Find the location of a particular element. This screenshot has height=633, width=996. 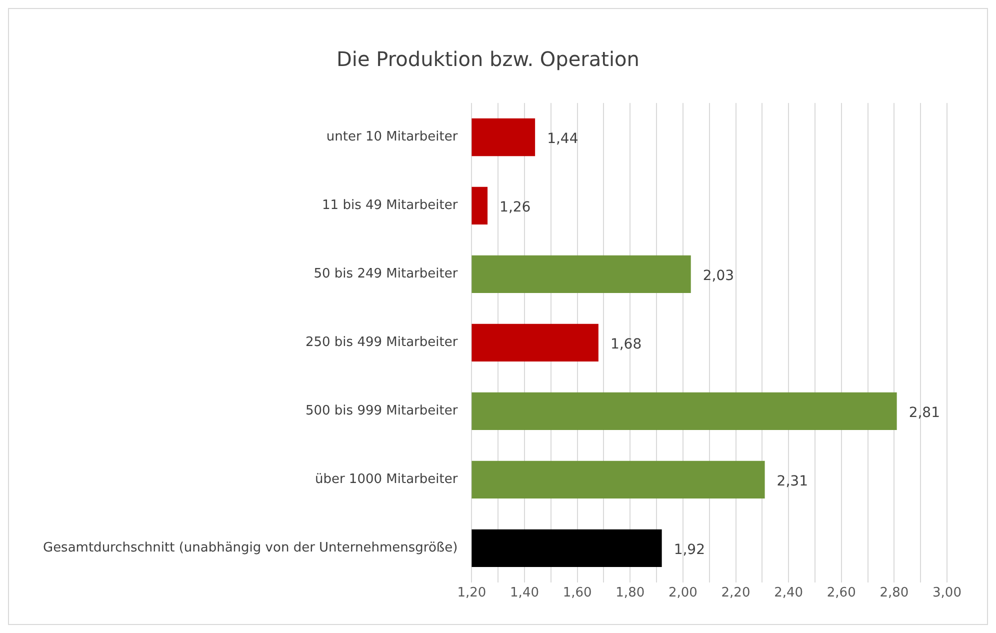

x-tick-label: 2,00 is located at coordinates (683, 593).